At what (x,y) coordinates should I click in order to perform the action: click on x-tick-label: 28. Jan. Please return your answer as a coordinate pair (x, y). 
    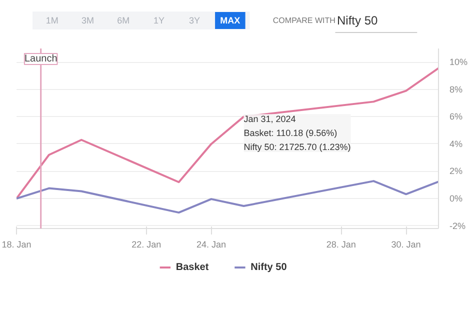
    Looking at the image, I should click on (341, 245).